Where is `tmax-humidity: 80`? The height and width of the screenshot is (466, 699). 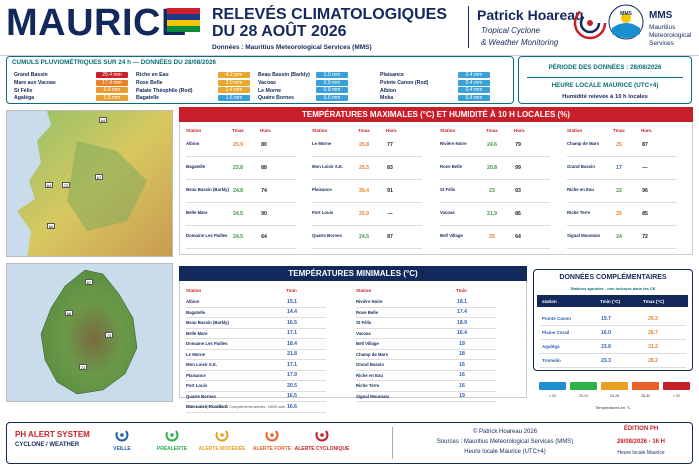 tmax-humidity: 80 is located at coordinates (264, 145).